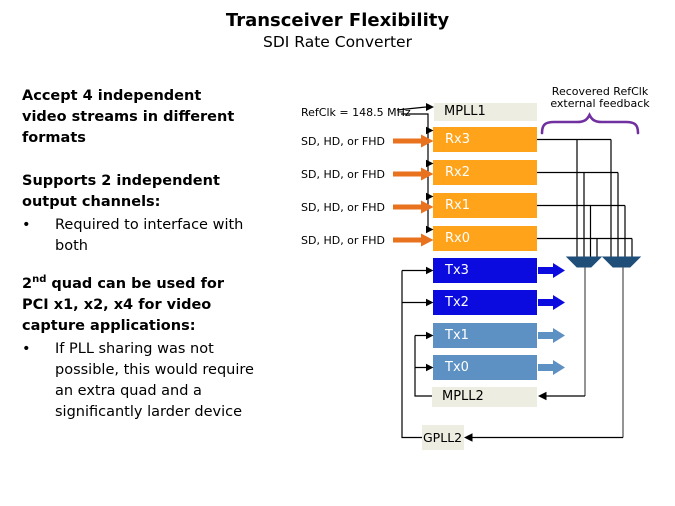 This screenshot has height=506, width=675. What do you see at coordinates (343, 174) in the screenshot?
I see `input-label-rx2: SD, HD, or FHD` at bounding box center [343, 174].